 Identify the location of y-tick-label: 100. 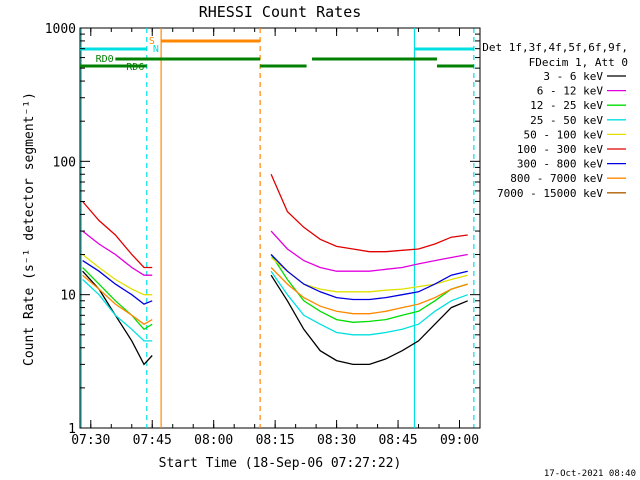
(64, 162).